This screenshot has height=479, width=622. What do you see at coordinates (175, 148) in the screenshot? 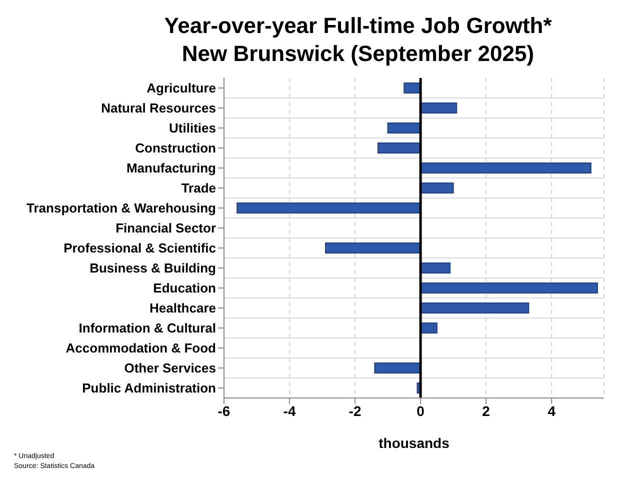
I see `y-tick-label: Construction` at bounding box center [175, 148].